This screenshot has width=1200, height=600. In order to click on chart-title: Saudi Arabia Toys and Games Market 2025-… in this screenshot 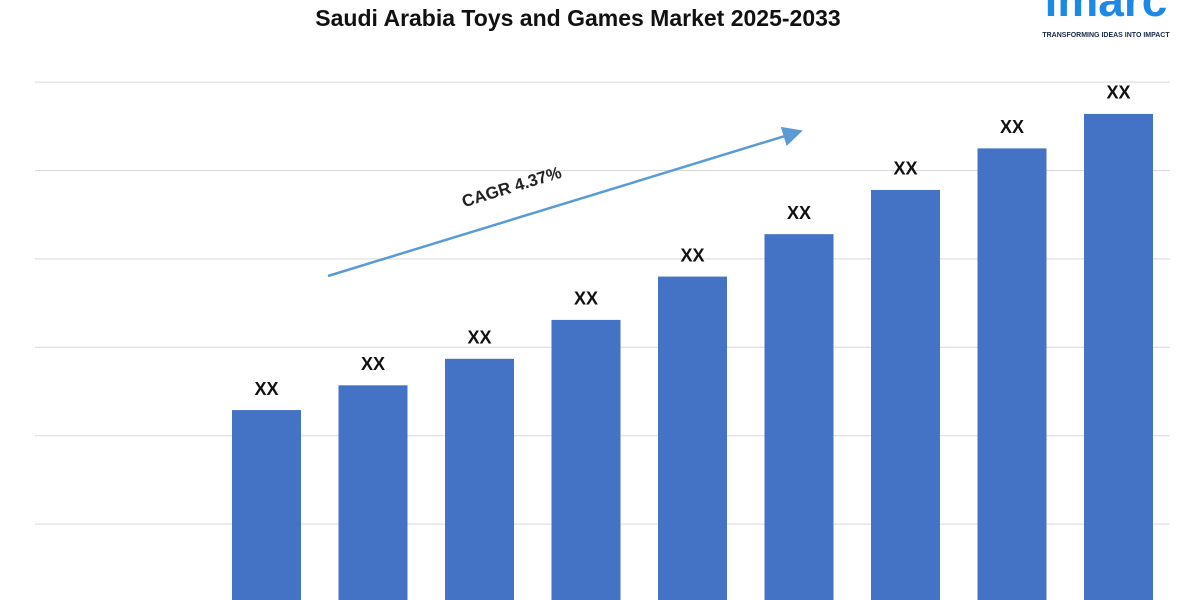, I will do `click(577, 18)`.